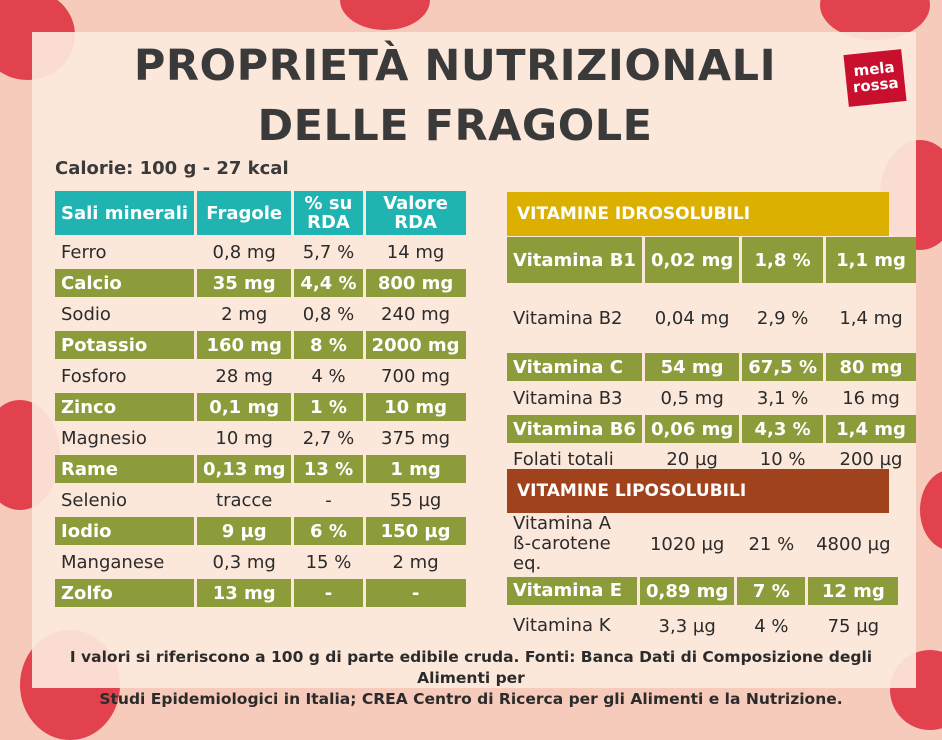 This screenshot has width=942, height=740. What do you see at coordinates (782, 398) in the screenshot?
I see `table-cell: 3,1 %` at bounding box center [782, 398].